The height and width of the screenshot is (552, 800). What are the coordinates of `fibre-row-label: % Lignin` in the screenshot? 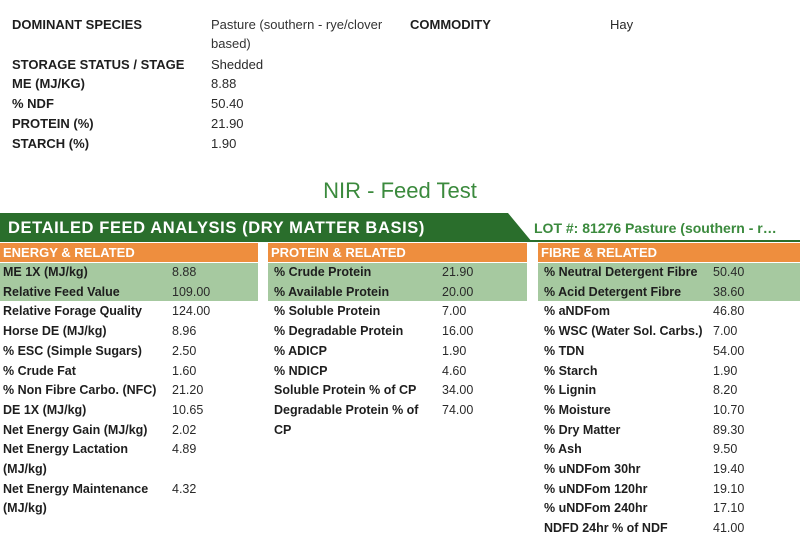 It's located at (570, 390).